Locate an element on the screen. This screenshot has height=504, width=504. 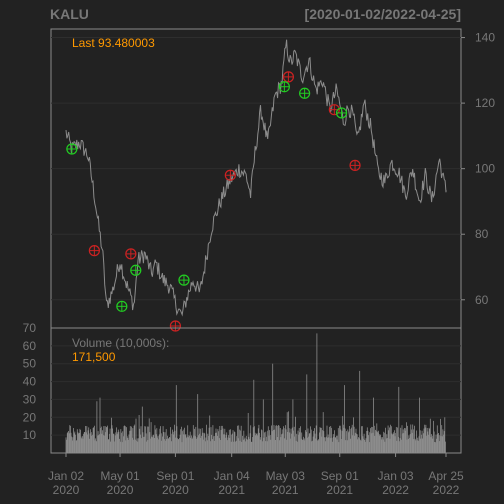
volume-y-tick-label: 70 is located at coordinates (30, 328).